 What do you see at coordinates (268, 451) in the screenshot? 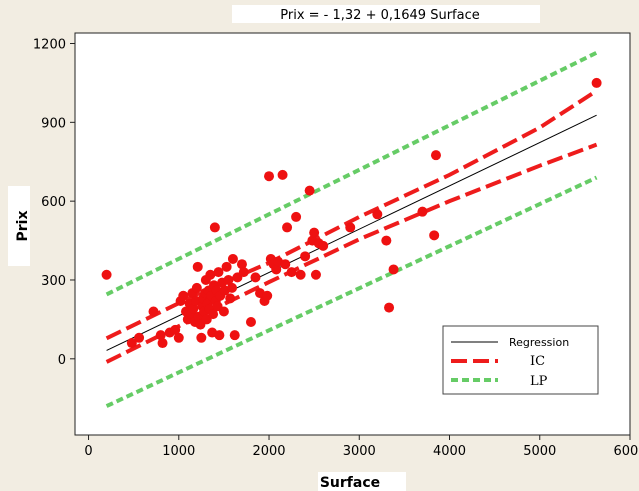
I see `x-tick-label: 2000` at bounding box center [268, 451].